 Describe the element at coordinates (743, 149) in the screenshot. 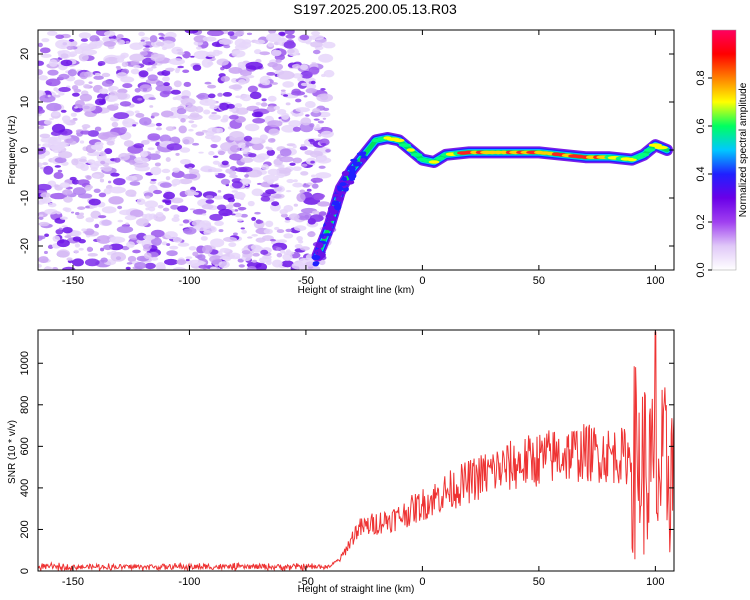

I see `colorbar-label: Normalized spectral amplitude` at that location.